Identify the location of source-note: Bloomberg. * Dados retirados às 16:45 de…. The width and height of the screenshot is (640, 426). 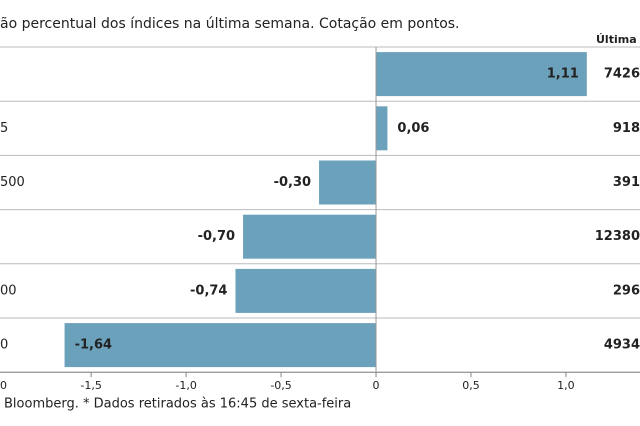
(177, 404).